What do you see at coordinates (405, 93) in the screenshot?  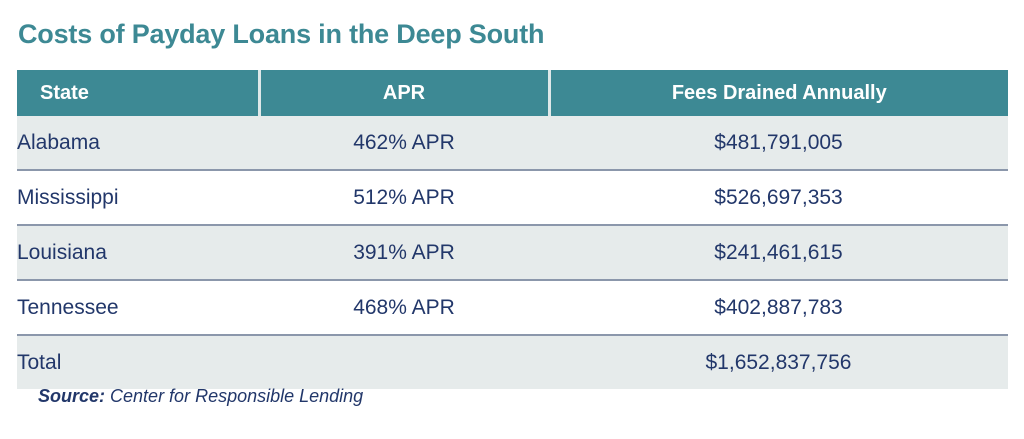 I see `column-header-apr: APR` at bounding box center [405, 93].